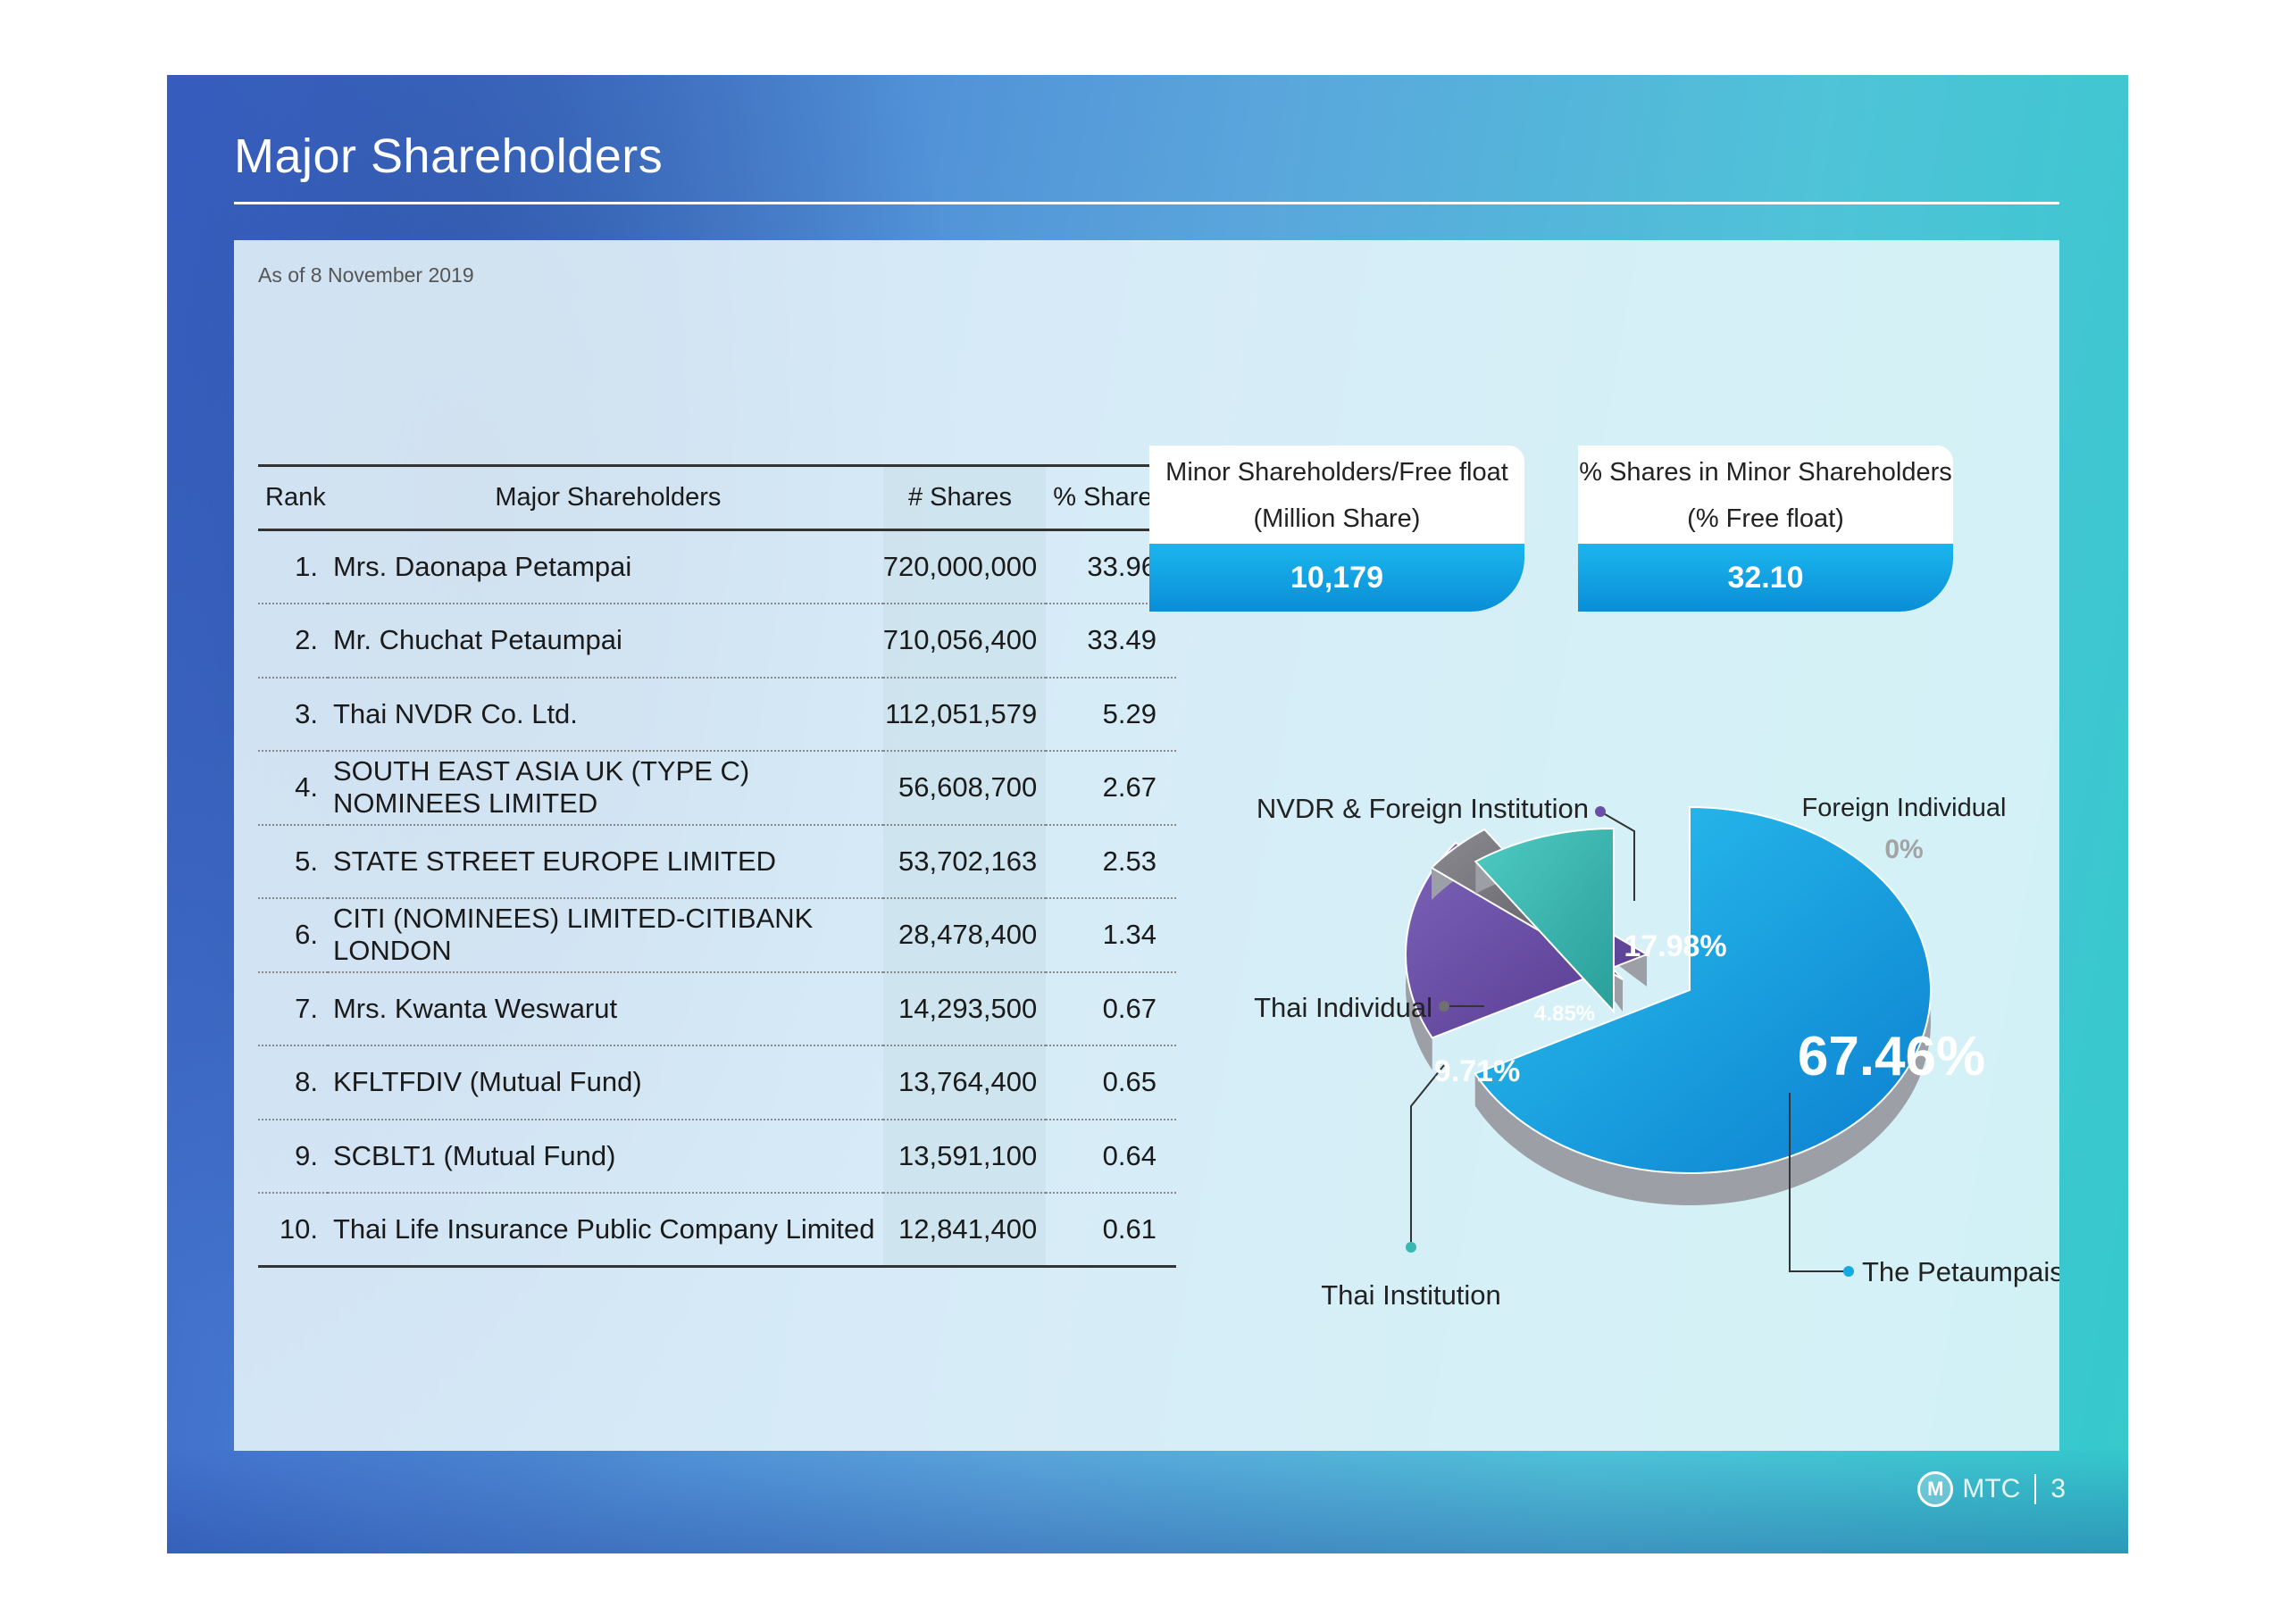 The image size is (2288, 1624). Describe the element at coordinates (293, 1082) in the screenshot. I see `row-rank: 8.` at that location.